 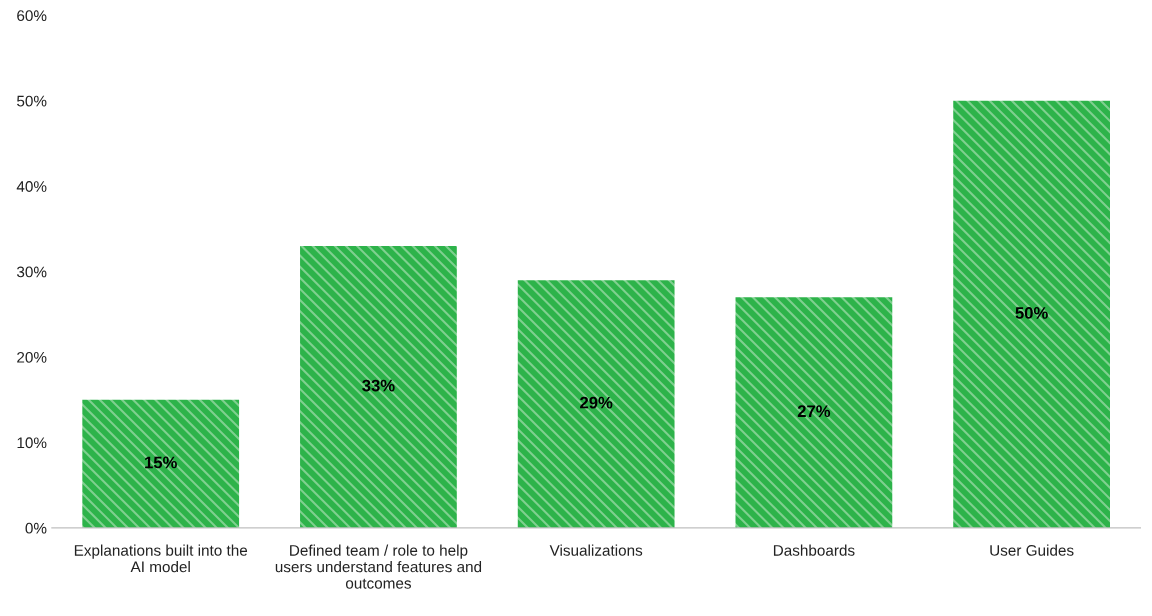 What do you see at coordinates (36, 528) in the screenshot?
I see `y-tick-label: 0%` at bounding box center [36, 528].